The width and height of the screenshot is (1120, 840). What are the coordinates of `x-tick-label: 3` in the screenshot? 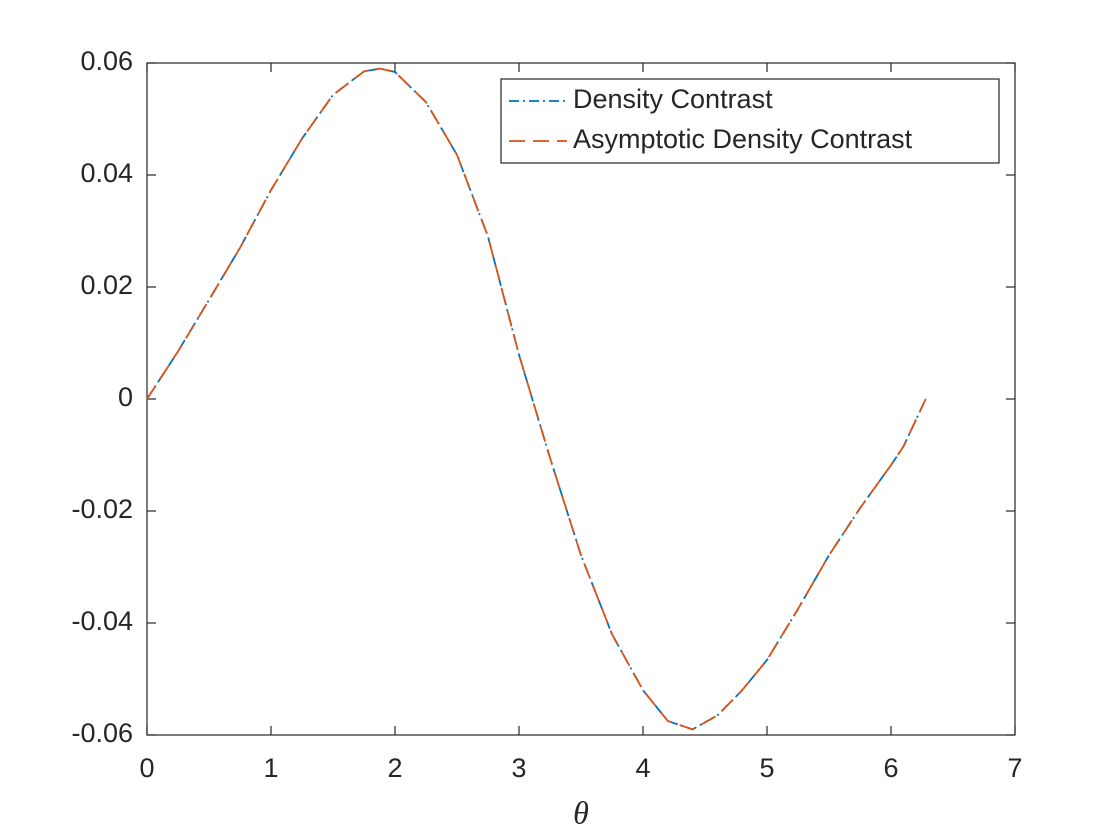 It's located at (518, 768).